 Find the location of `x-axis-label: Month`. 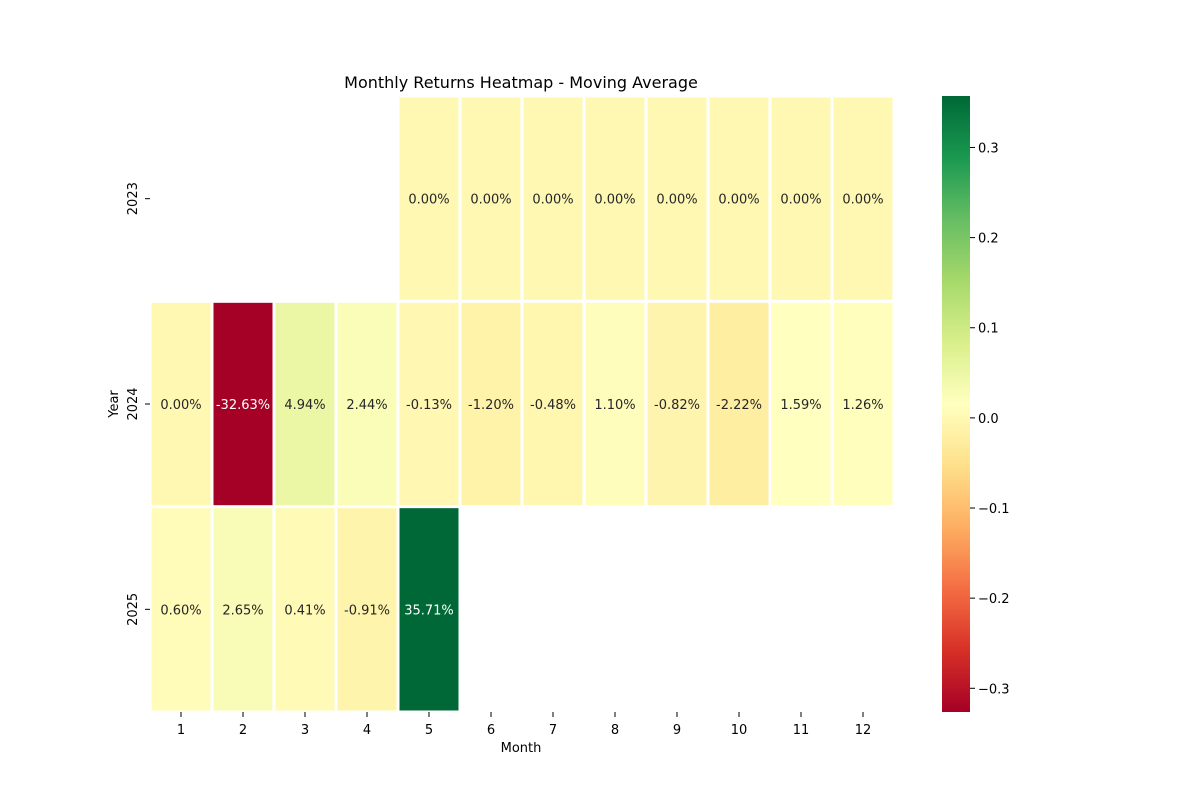

x-axis-label: Month is located at coordinates (521, 748).